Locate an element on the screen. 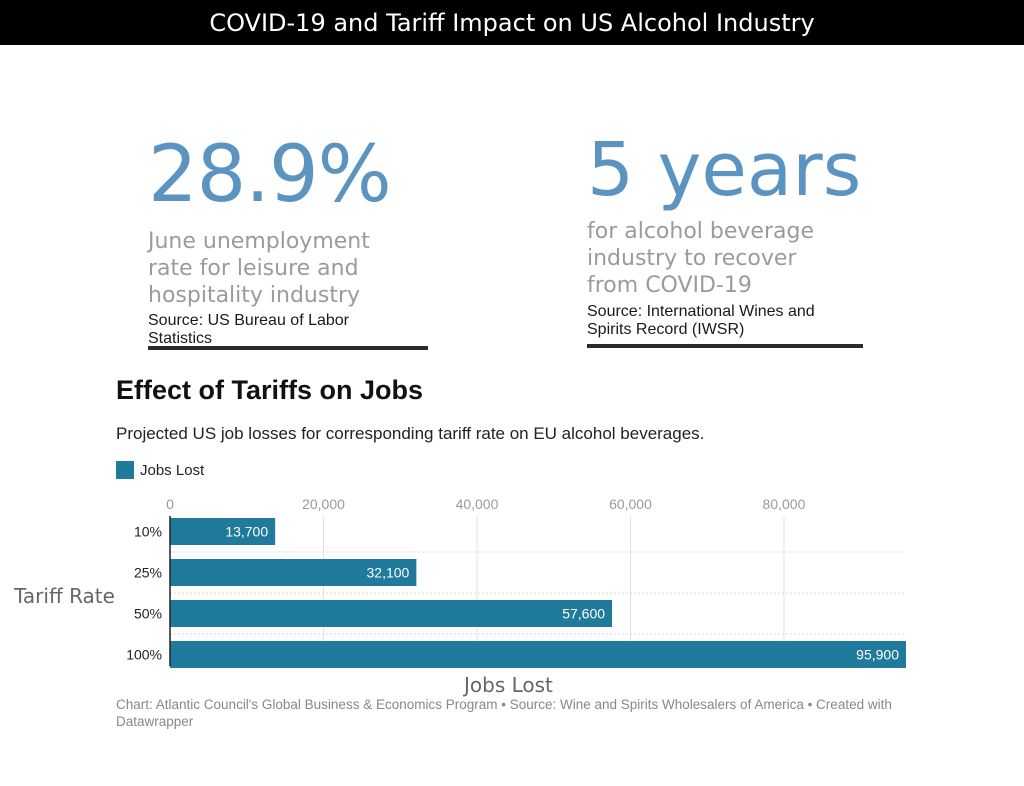 The width and height of the screenshot is (1024, 786). x-tick-label: 20,000 is located at coordinates (323, 504).